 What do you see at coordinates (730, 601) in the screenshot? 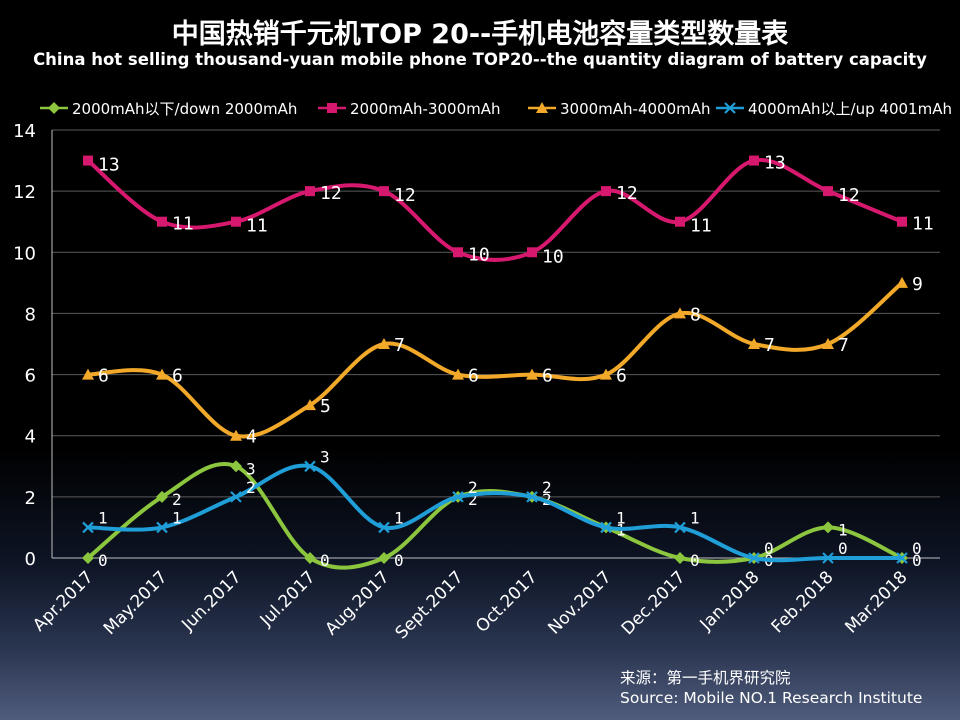
I see `x-tick-label: Jan.2018` at bounding box center [730, 601].